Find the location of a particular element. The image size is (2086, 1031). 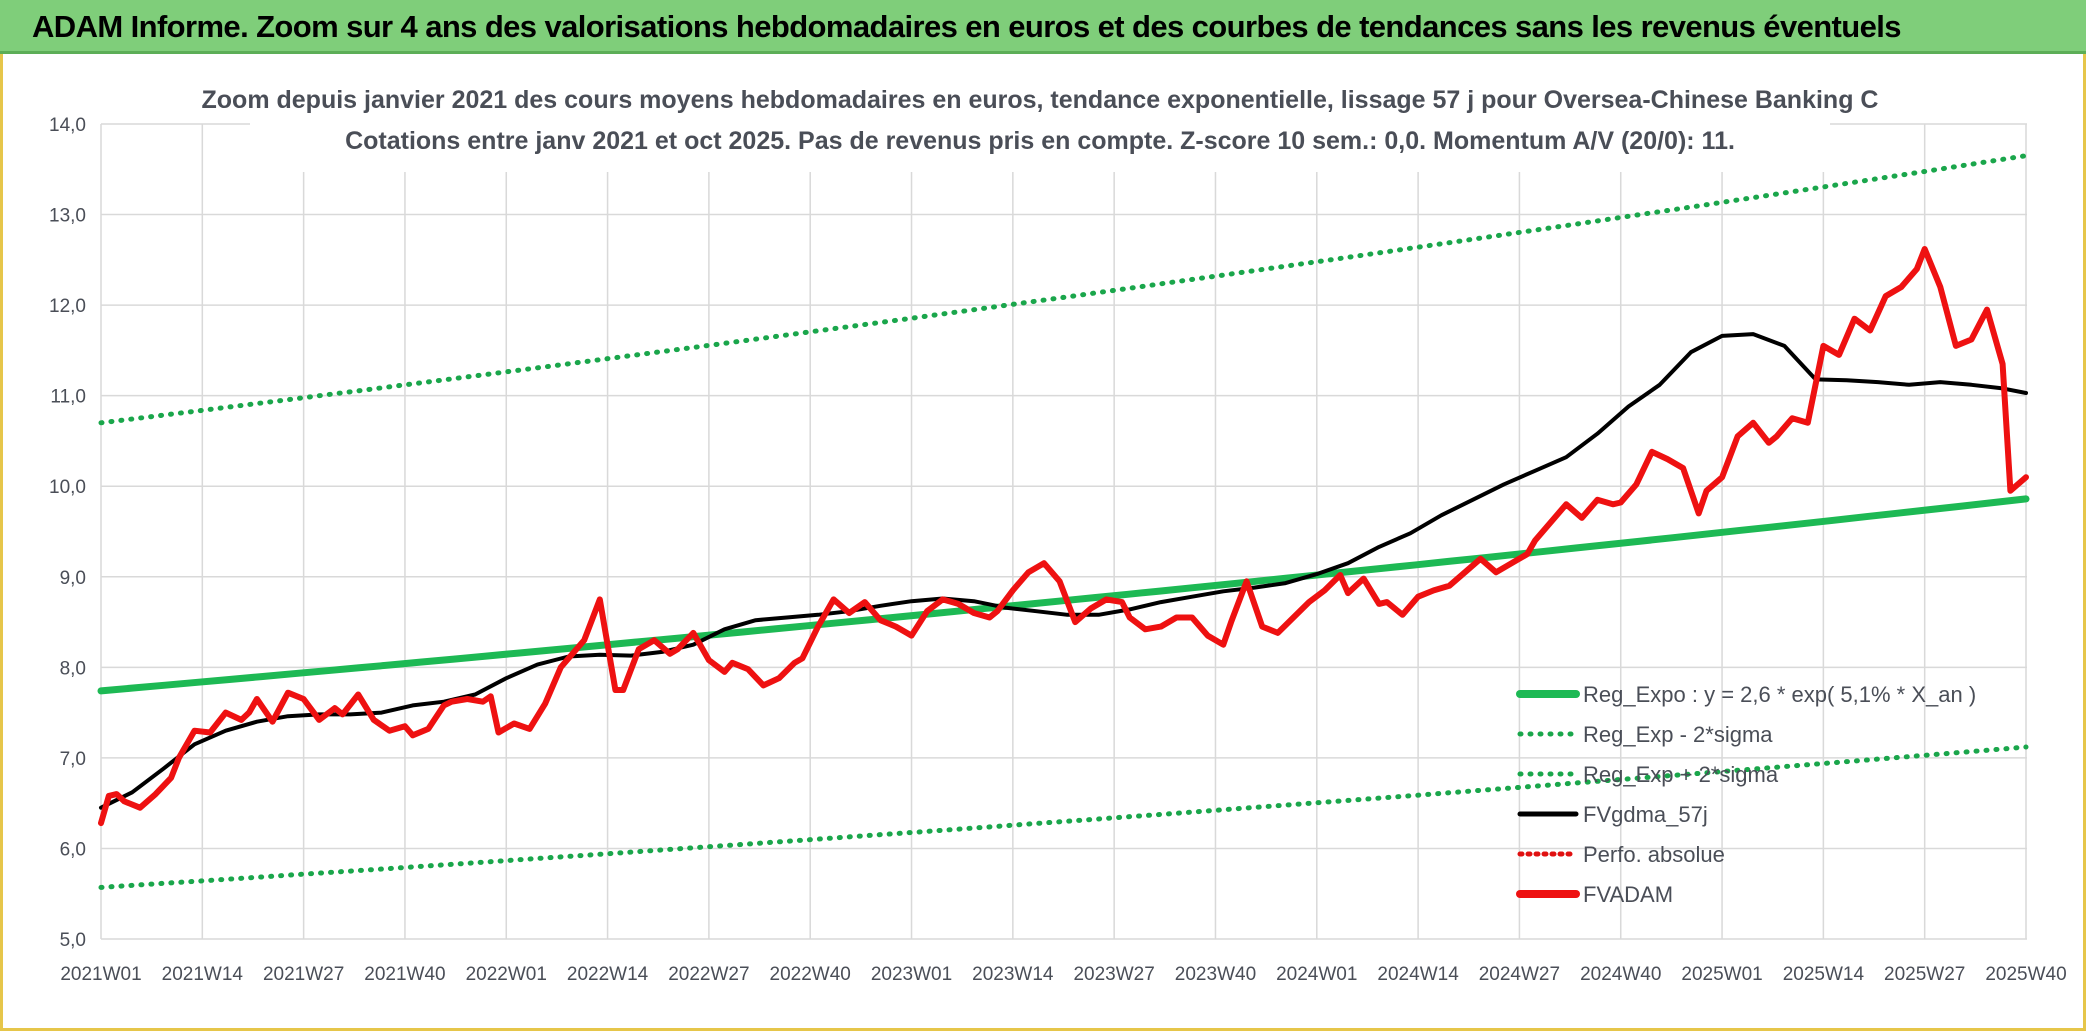

x-tick-label: 2021W27 is located at coordinates (303, 974).